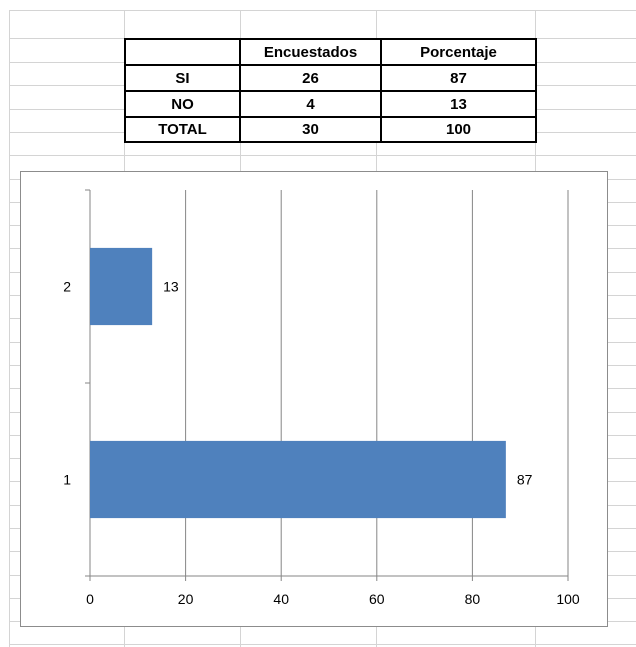 Image resolution: width=636 pixels, height=647 pixels. Describe the element at coordinates (310, 52) in the screenshot. I see `table-header-encuestados: Encuestados` at that location.